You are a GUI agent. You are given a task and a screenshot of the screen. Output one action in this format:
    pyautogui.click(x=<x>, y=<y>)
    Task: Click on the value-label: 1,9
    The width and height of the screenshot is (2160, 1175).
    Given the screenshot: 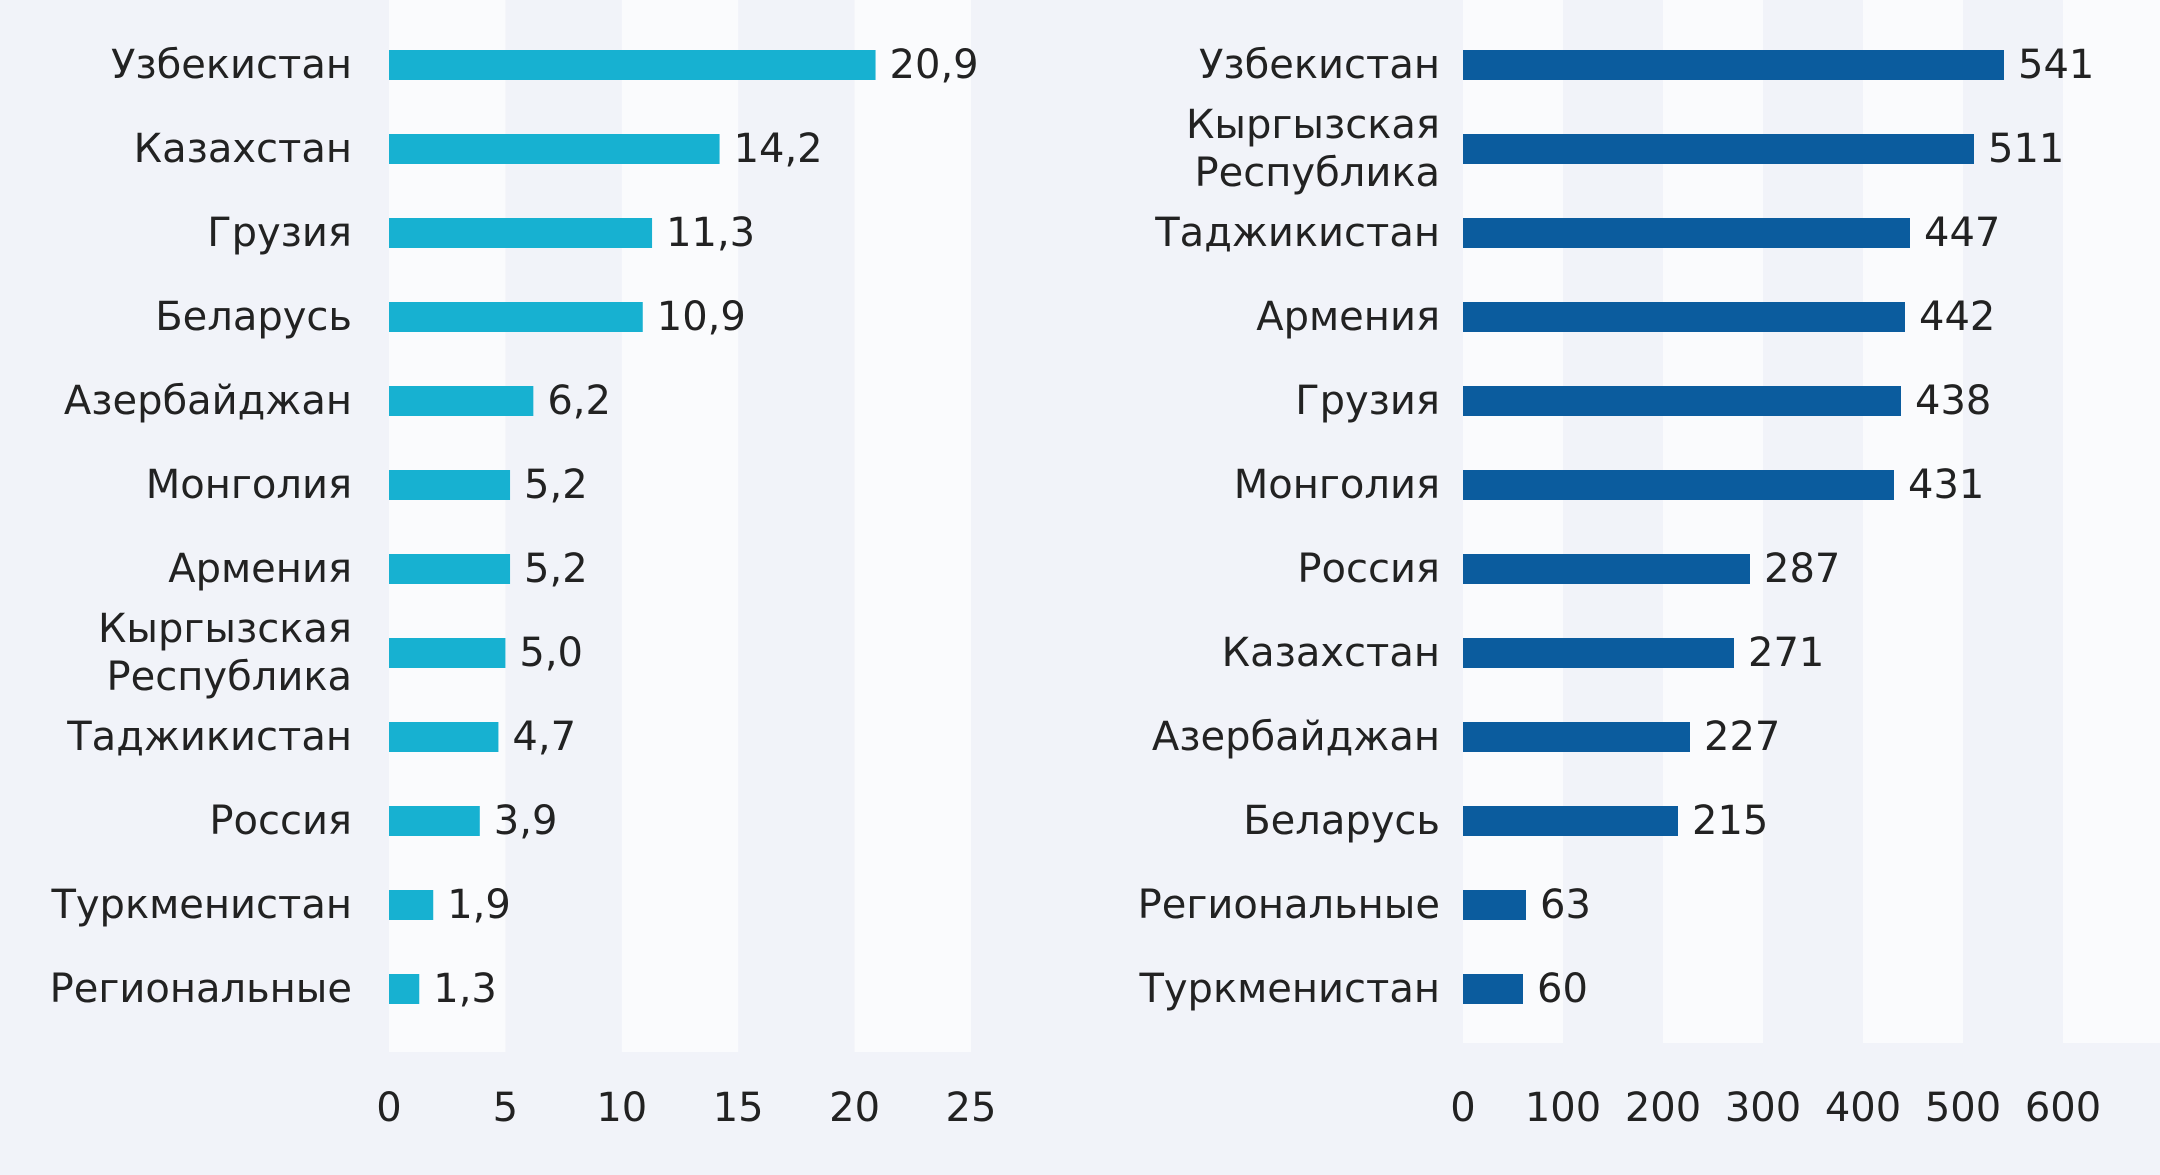 What is the action you would take?
    pyautogui.click(x=479, y=905)
    